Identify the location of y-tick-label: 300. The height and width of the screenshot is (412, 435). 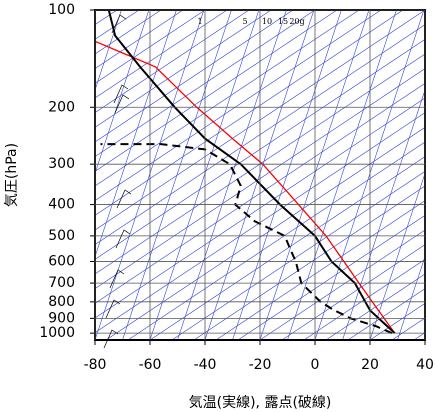
(61, 164).